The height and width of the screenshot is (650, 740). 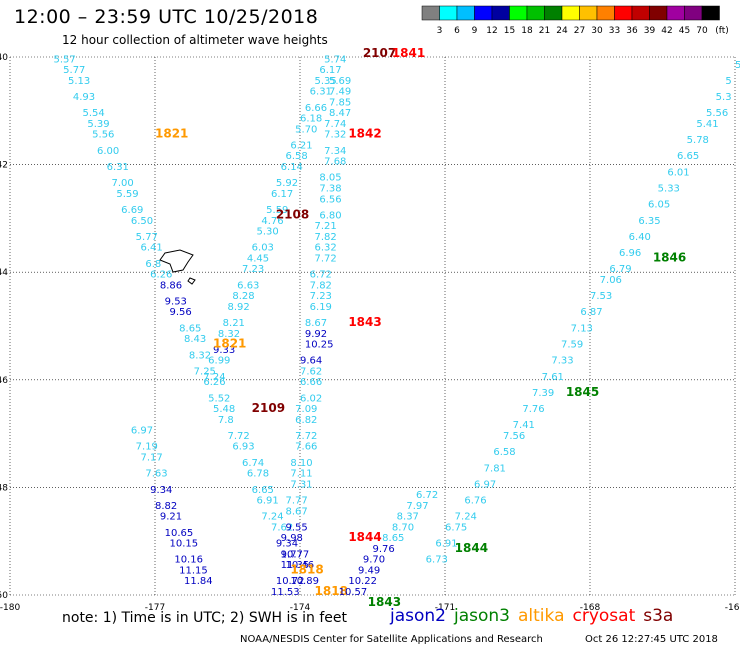 I want to click on x-tick-label: -174, so click(x=300, y=608).